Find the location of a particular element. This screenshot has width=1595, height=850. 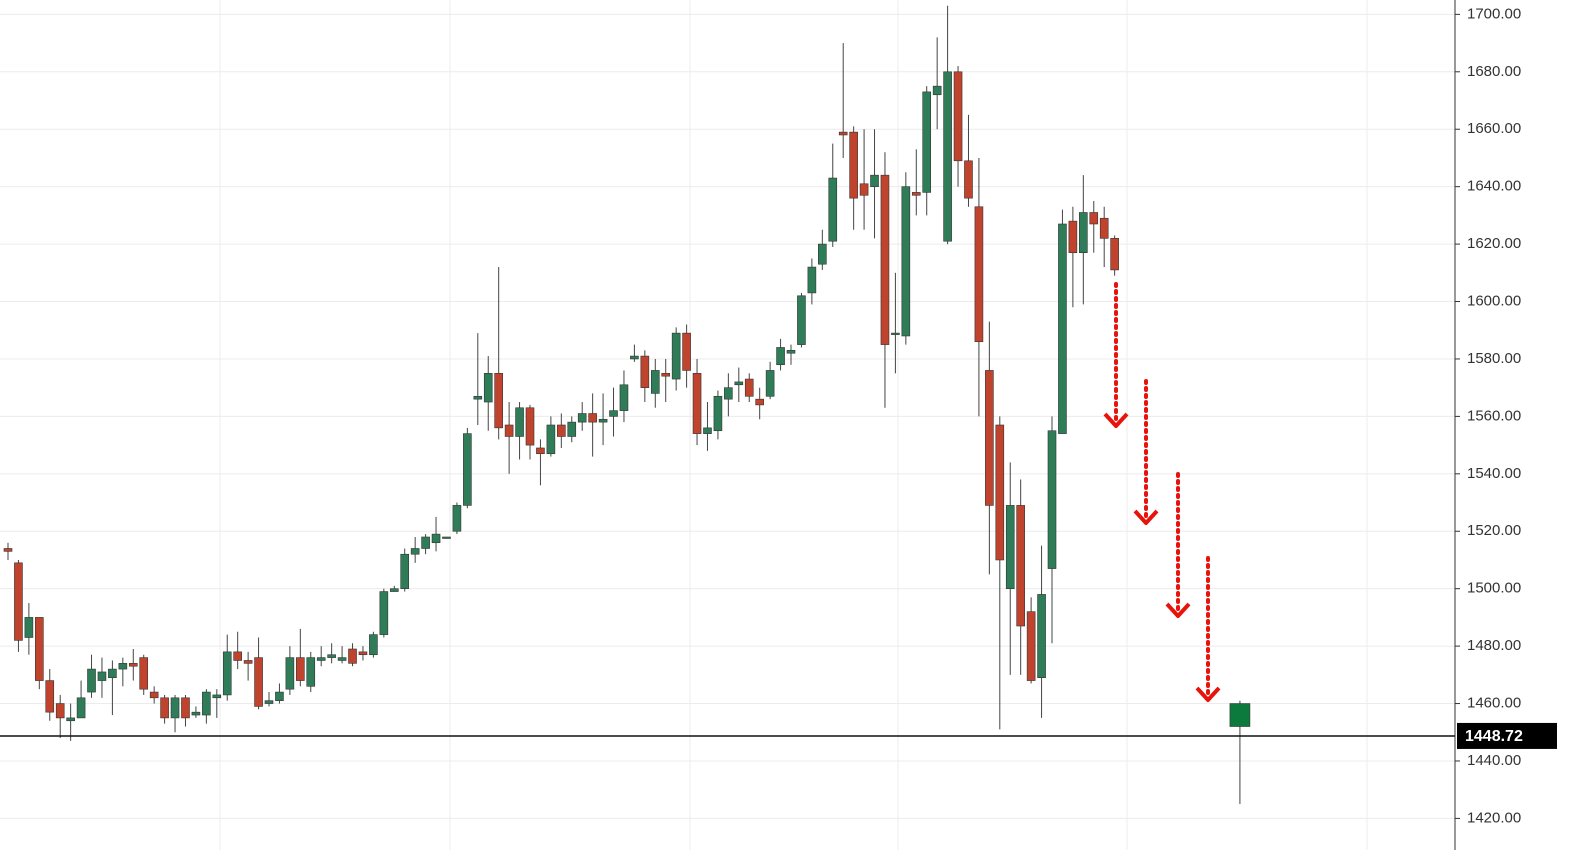

y-tick-label: 1620.00 is located at coordinates (1494, 243).